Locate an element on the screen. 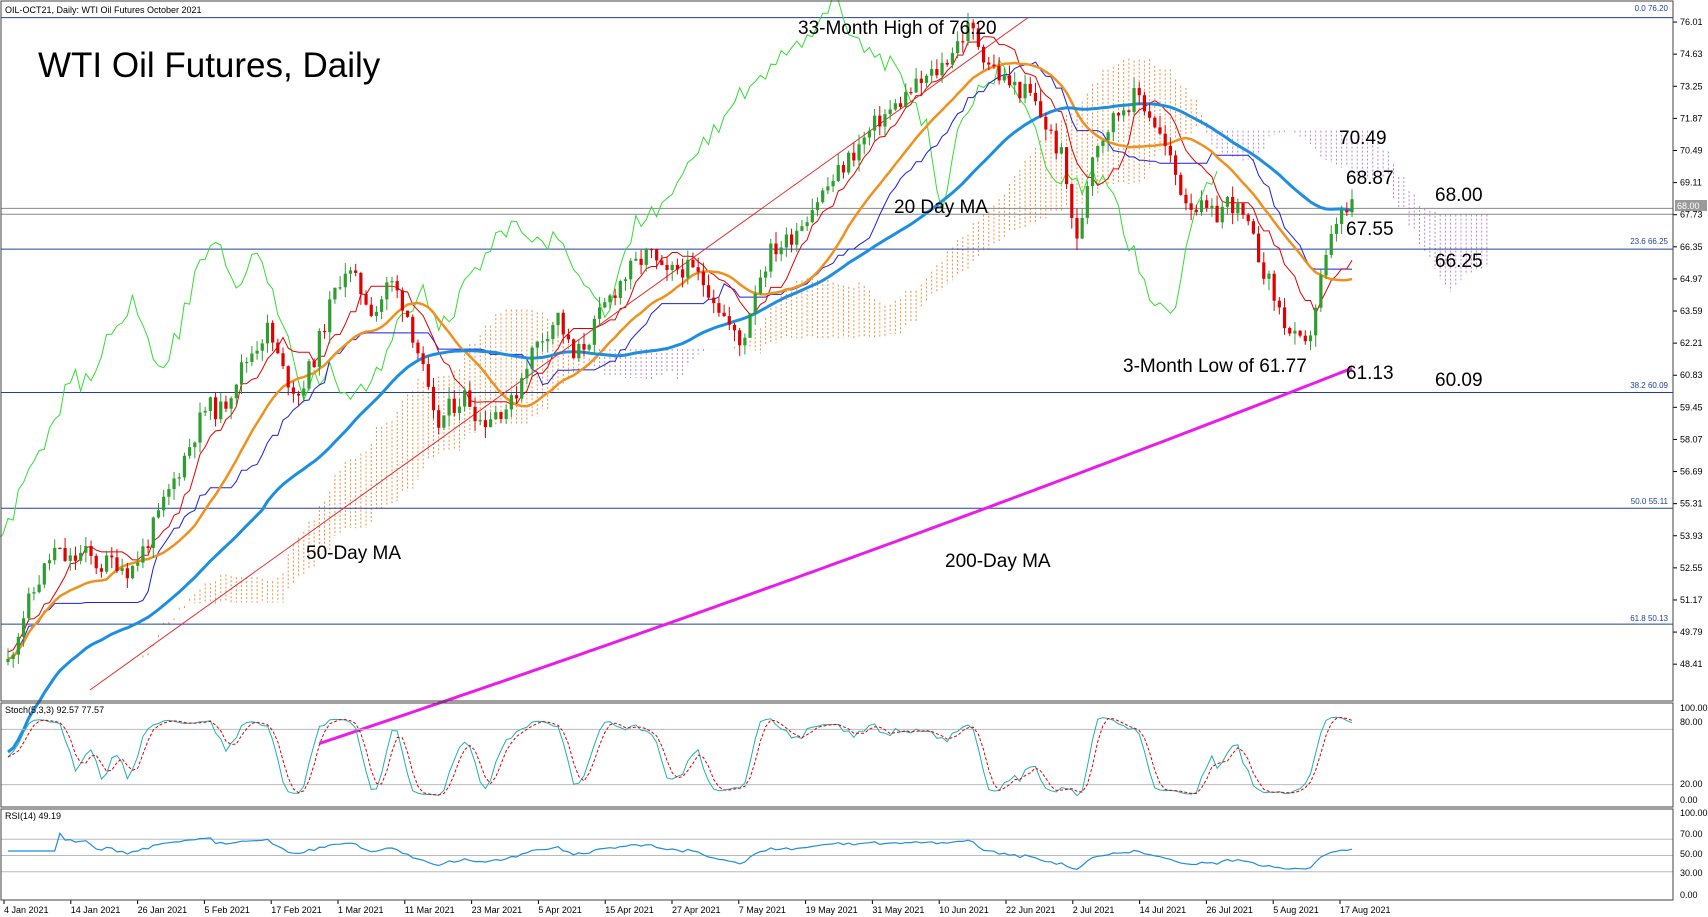 The height and width of the screenshot is (917, 1708). ma200-annotation: 200-Day MA is located at coordinates (998, 561).